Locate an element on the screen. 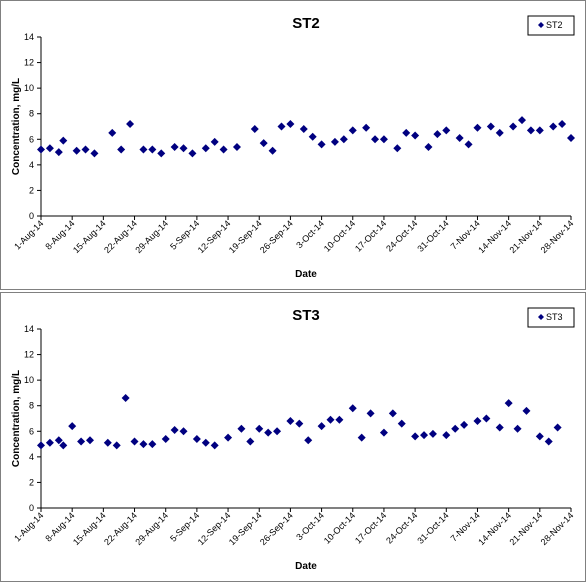 Image resolution: width=587 pixels, height=583 pixels. x-tick-label: 24-Oct-14 is located at coordinates (401, 527).